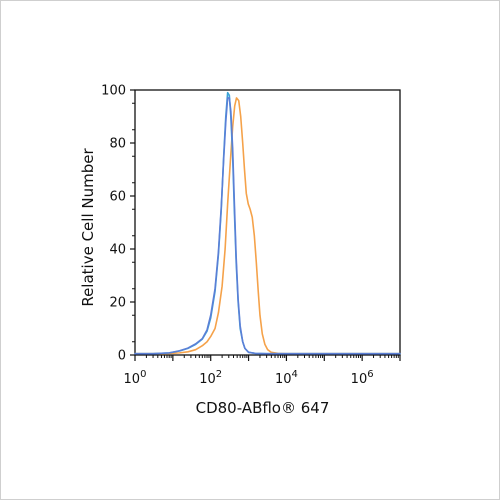 The height and width of the screenshot is (500, 500). I want to click on y-tick-label: 60, so click(117, 197).